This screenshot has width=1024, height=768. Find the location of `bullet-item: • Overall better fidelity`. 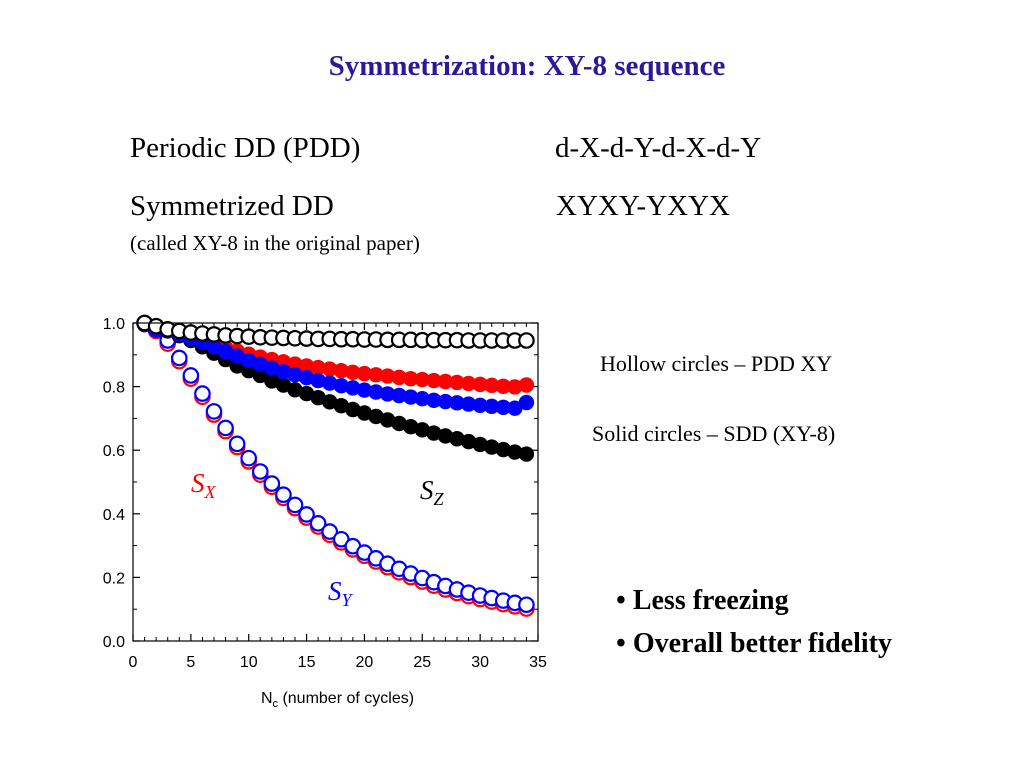

bullet-item: • Overall better fidelity is located at coordinates (754, 643).